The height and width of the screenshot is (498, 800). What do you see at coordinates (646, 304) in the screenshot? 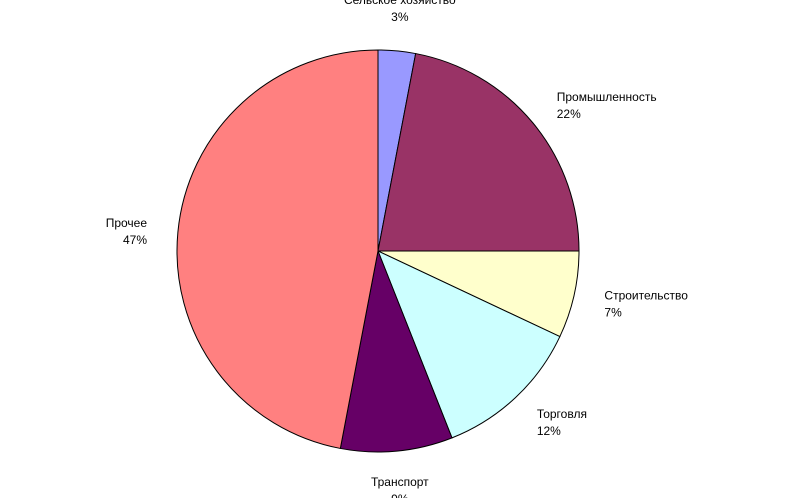
I see `pie-slice-label-3: Строительство 7%` at bounding box center [646, 304].